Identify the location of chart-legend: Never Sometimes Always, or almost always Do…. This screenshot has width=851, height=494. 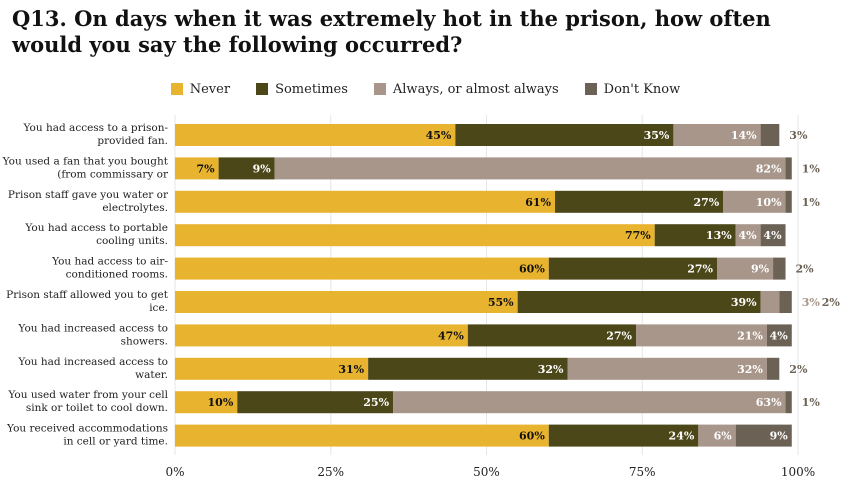
(425, 89).